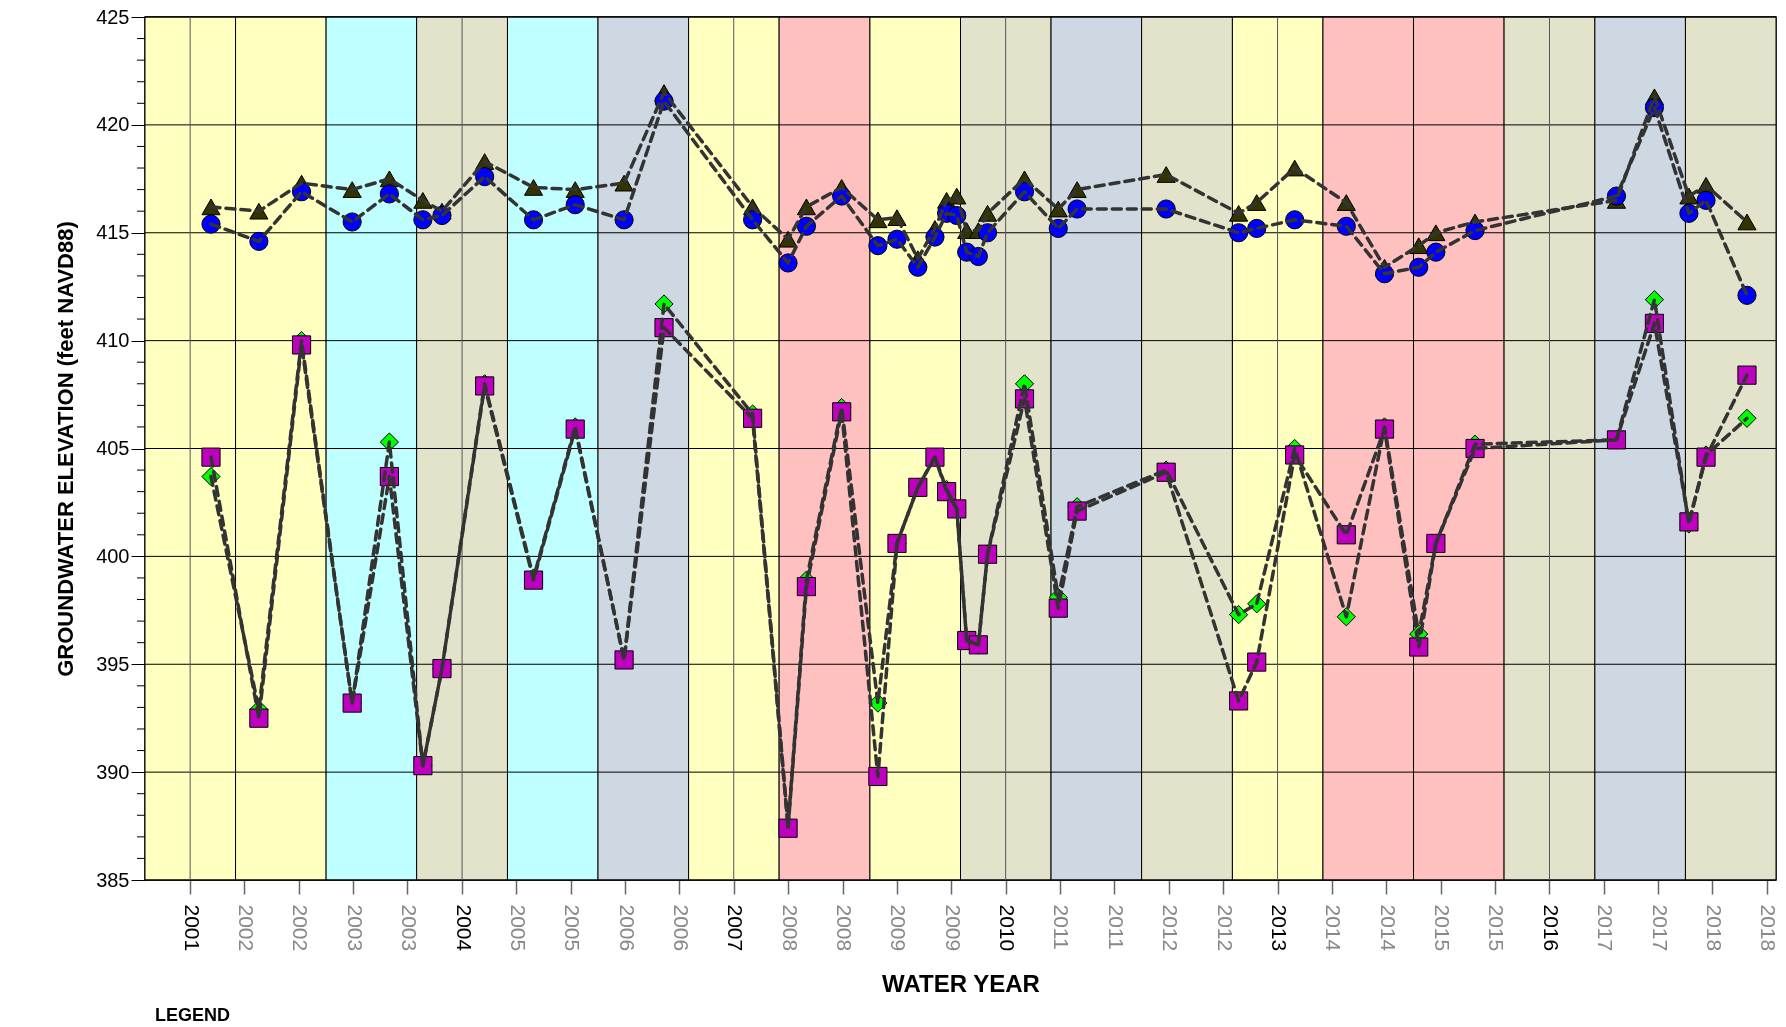 The width and height of the screenshot is (1786, 1027). I want to click on x-tick-label: 2007, so click(736, 928).